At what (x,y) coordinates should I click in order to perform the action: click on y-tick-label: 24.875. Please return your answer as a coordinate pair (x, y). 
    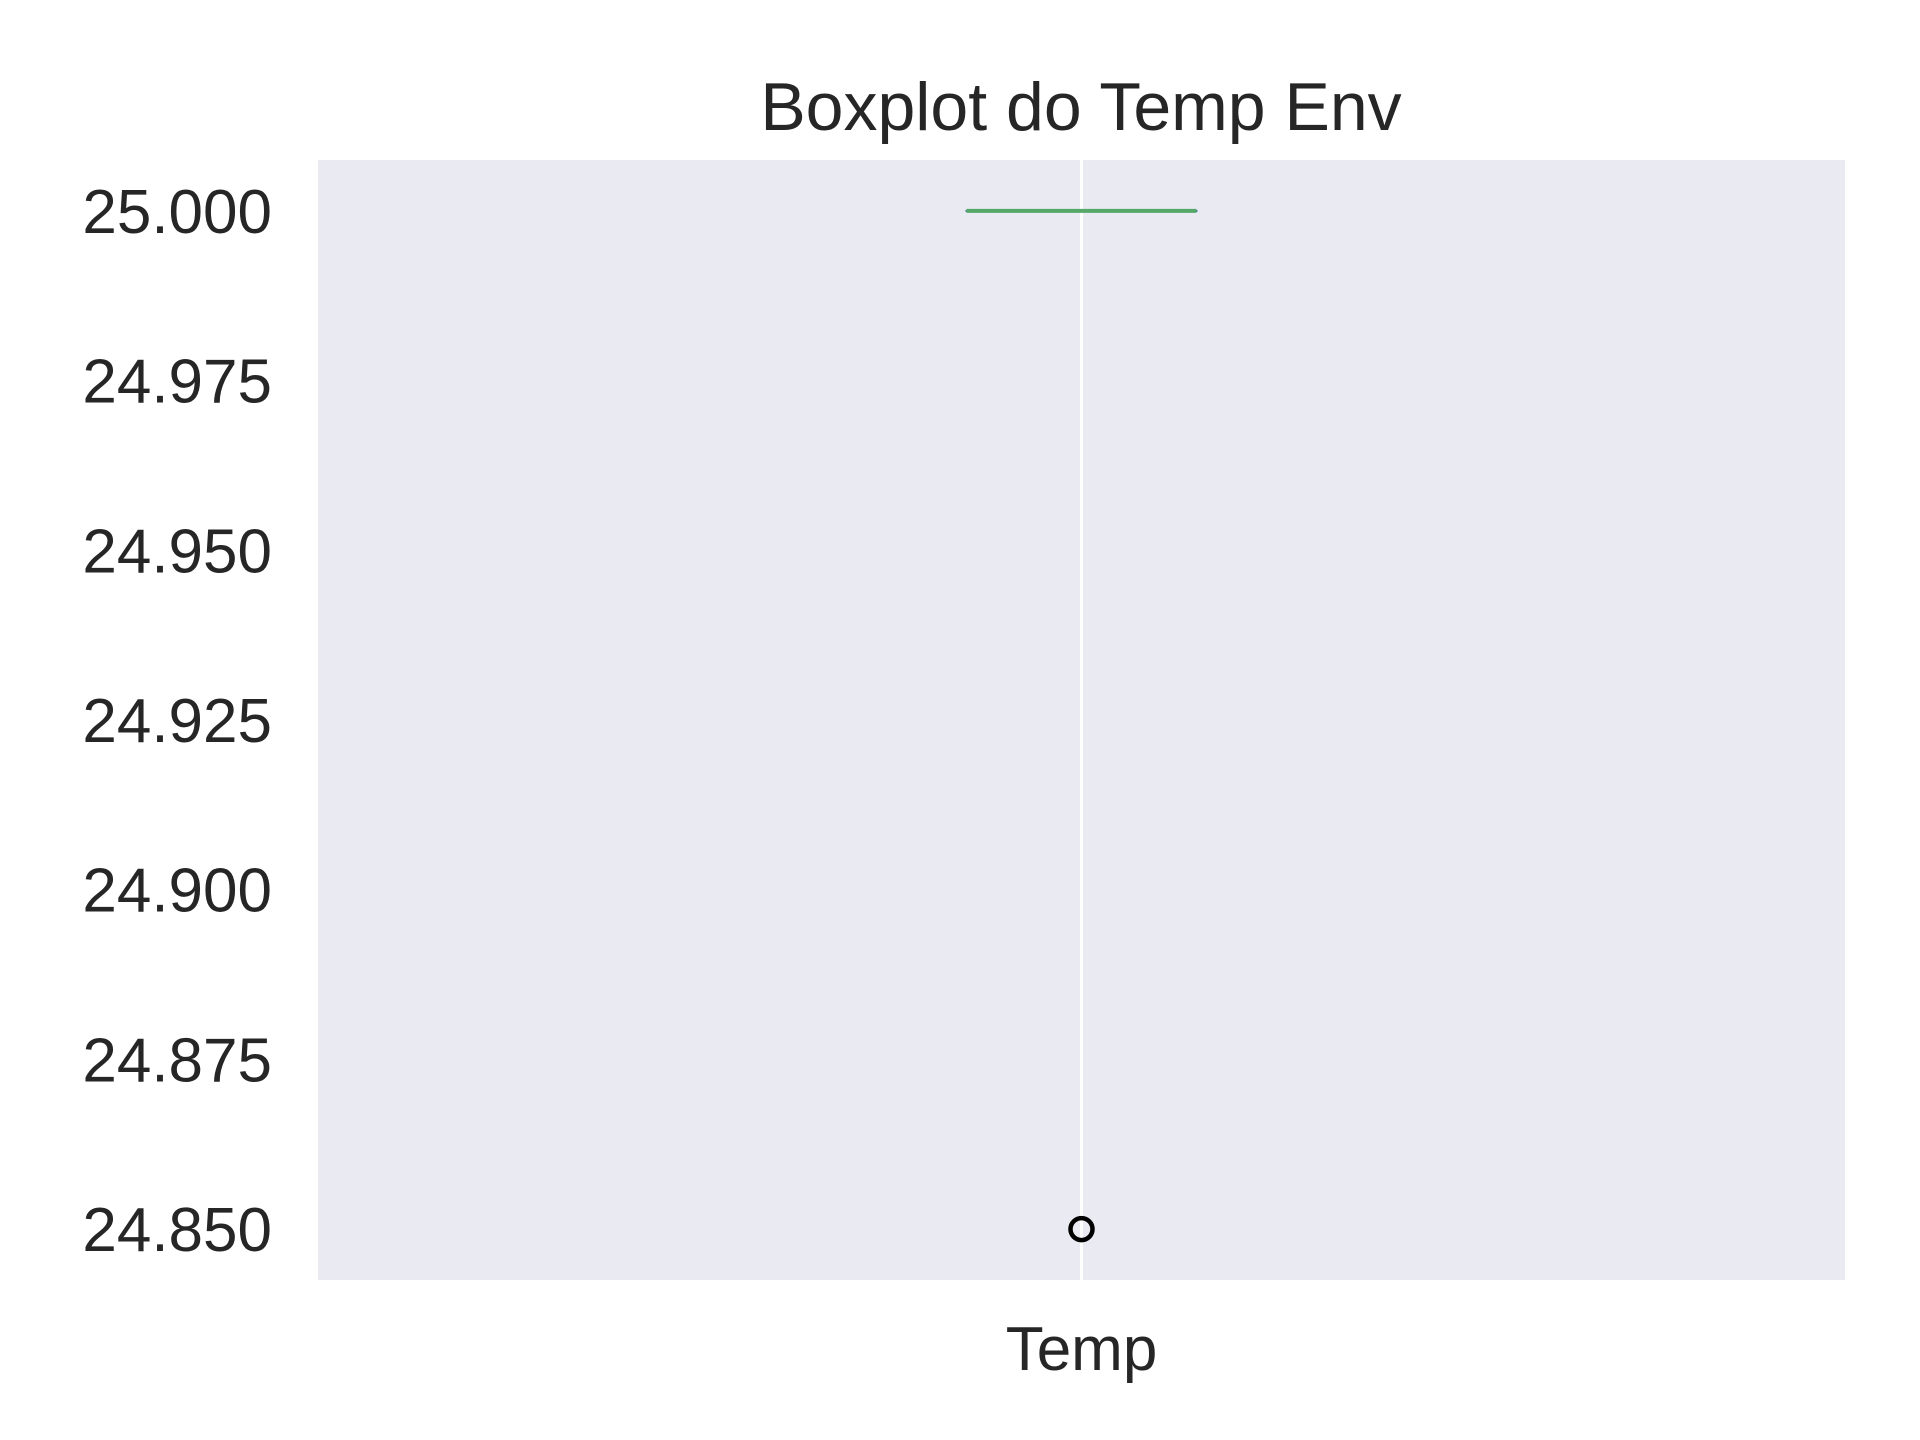
    Looking at the image, I should click on (177, 1060).